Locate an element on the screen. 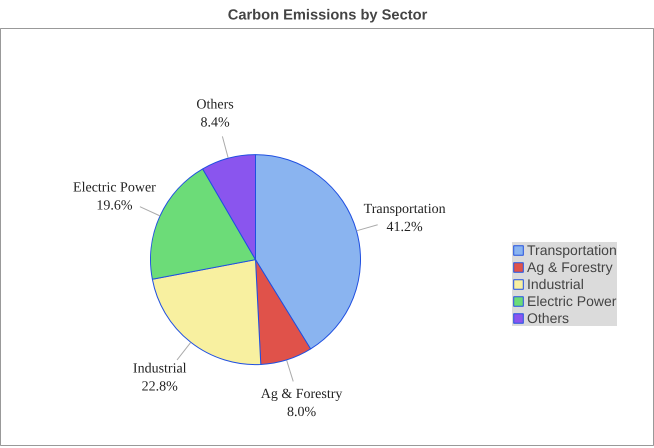 Image resolution: width=654 pixels, height=448 pixels. slice-label: Electric Power is located at coordinates (114, 188).